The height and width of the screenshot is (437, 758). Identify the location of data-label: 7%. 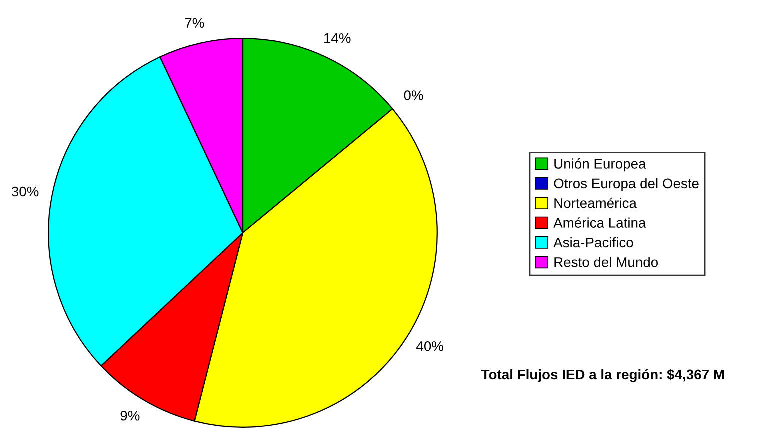
(194, 23).